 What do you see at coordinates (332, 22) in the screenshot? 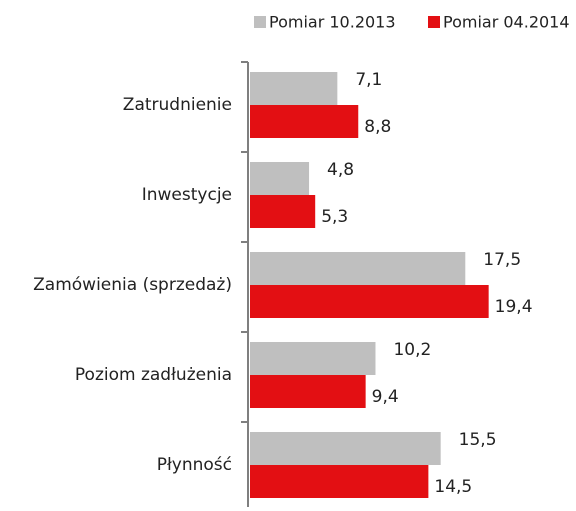
I see `legend-label: Pomiar 10.2013` at bounding box center [332, 22].